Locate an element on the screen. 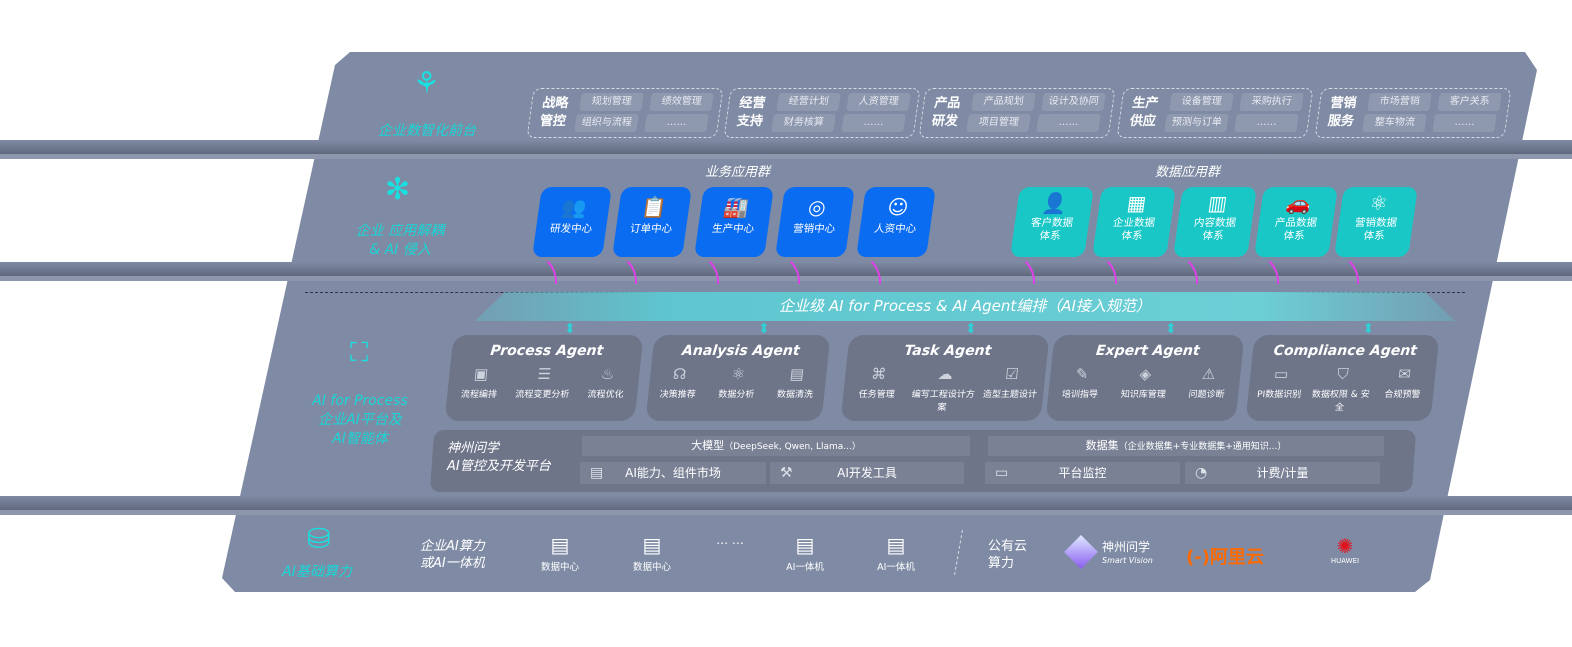 The width and height of the screenshot is (1572, 647). server-label: AI一体机 is located at coordinates (896, 567).